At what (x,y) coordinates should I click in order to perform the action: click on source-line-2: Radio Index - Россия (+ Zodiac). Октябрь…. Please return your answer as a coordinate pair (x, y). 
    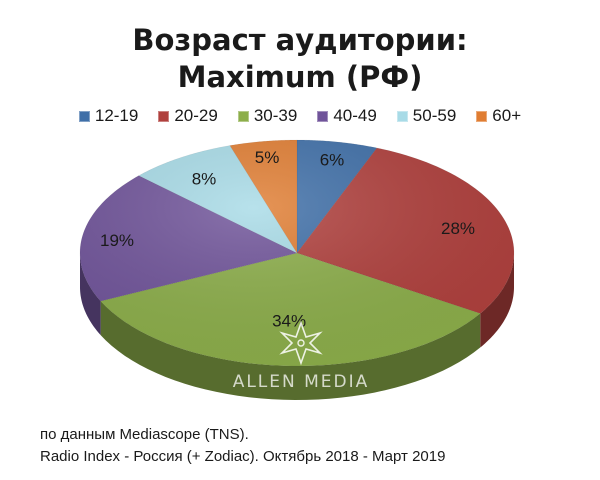
    Looking at the image, I should click on (243, 456).